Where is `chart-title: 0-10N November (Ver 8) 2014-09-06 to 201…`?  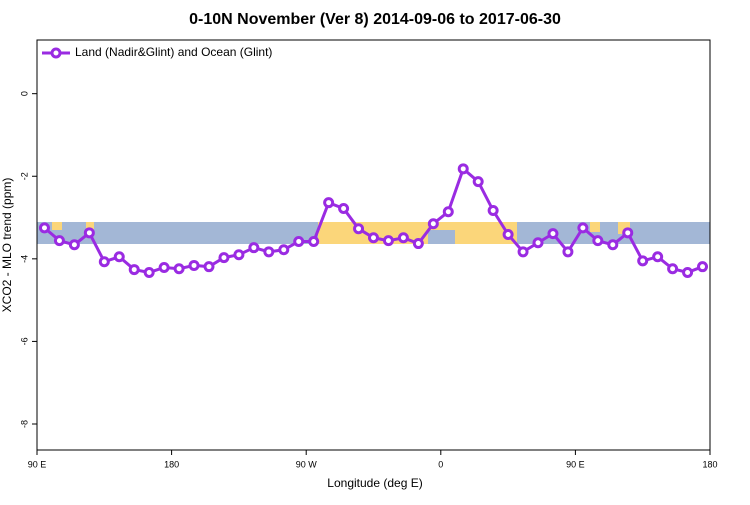 chart-title: 0-10N November (Ver 8) 2014-09-06 to 201… is located at coordinates (375, 19).